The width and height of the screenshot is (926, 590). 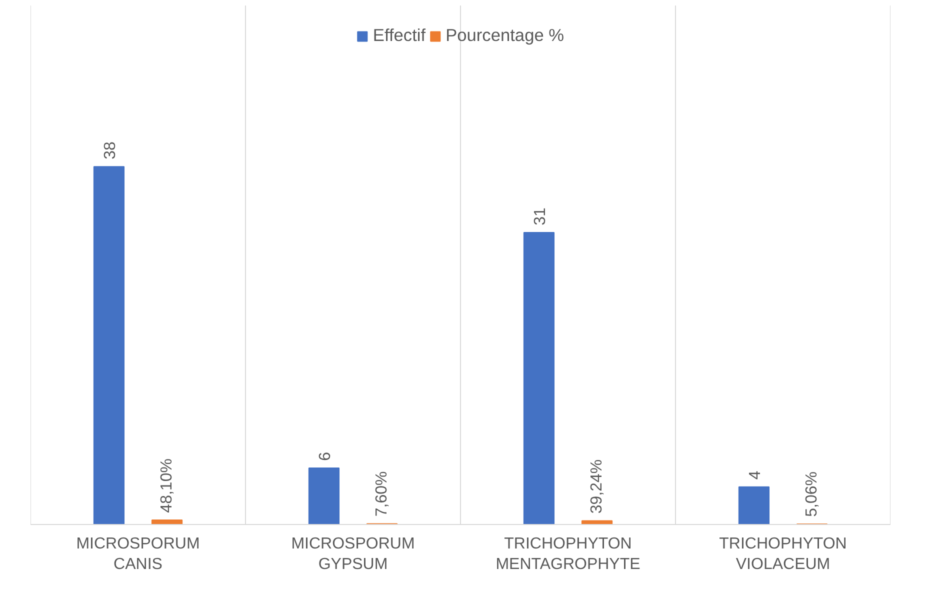 I want to click on data-label: 48,10%, so click(x=167, y=485).